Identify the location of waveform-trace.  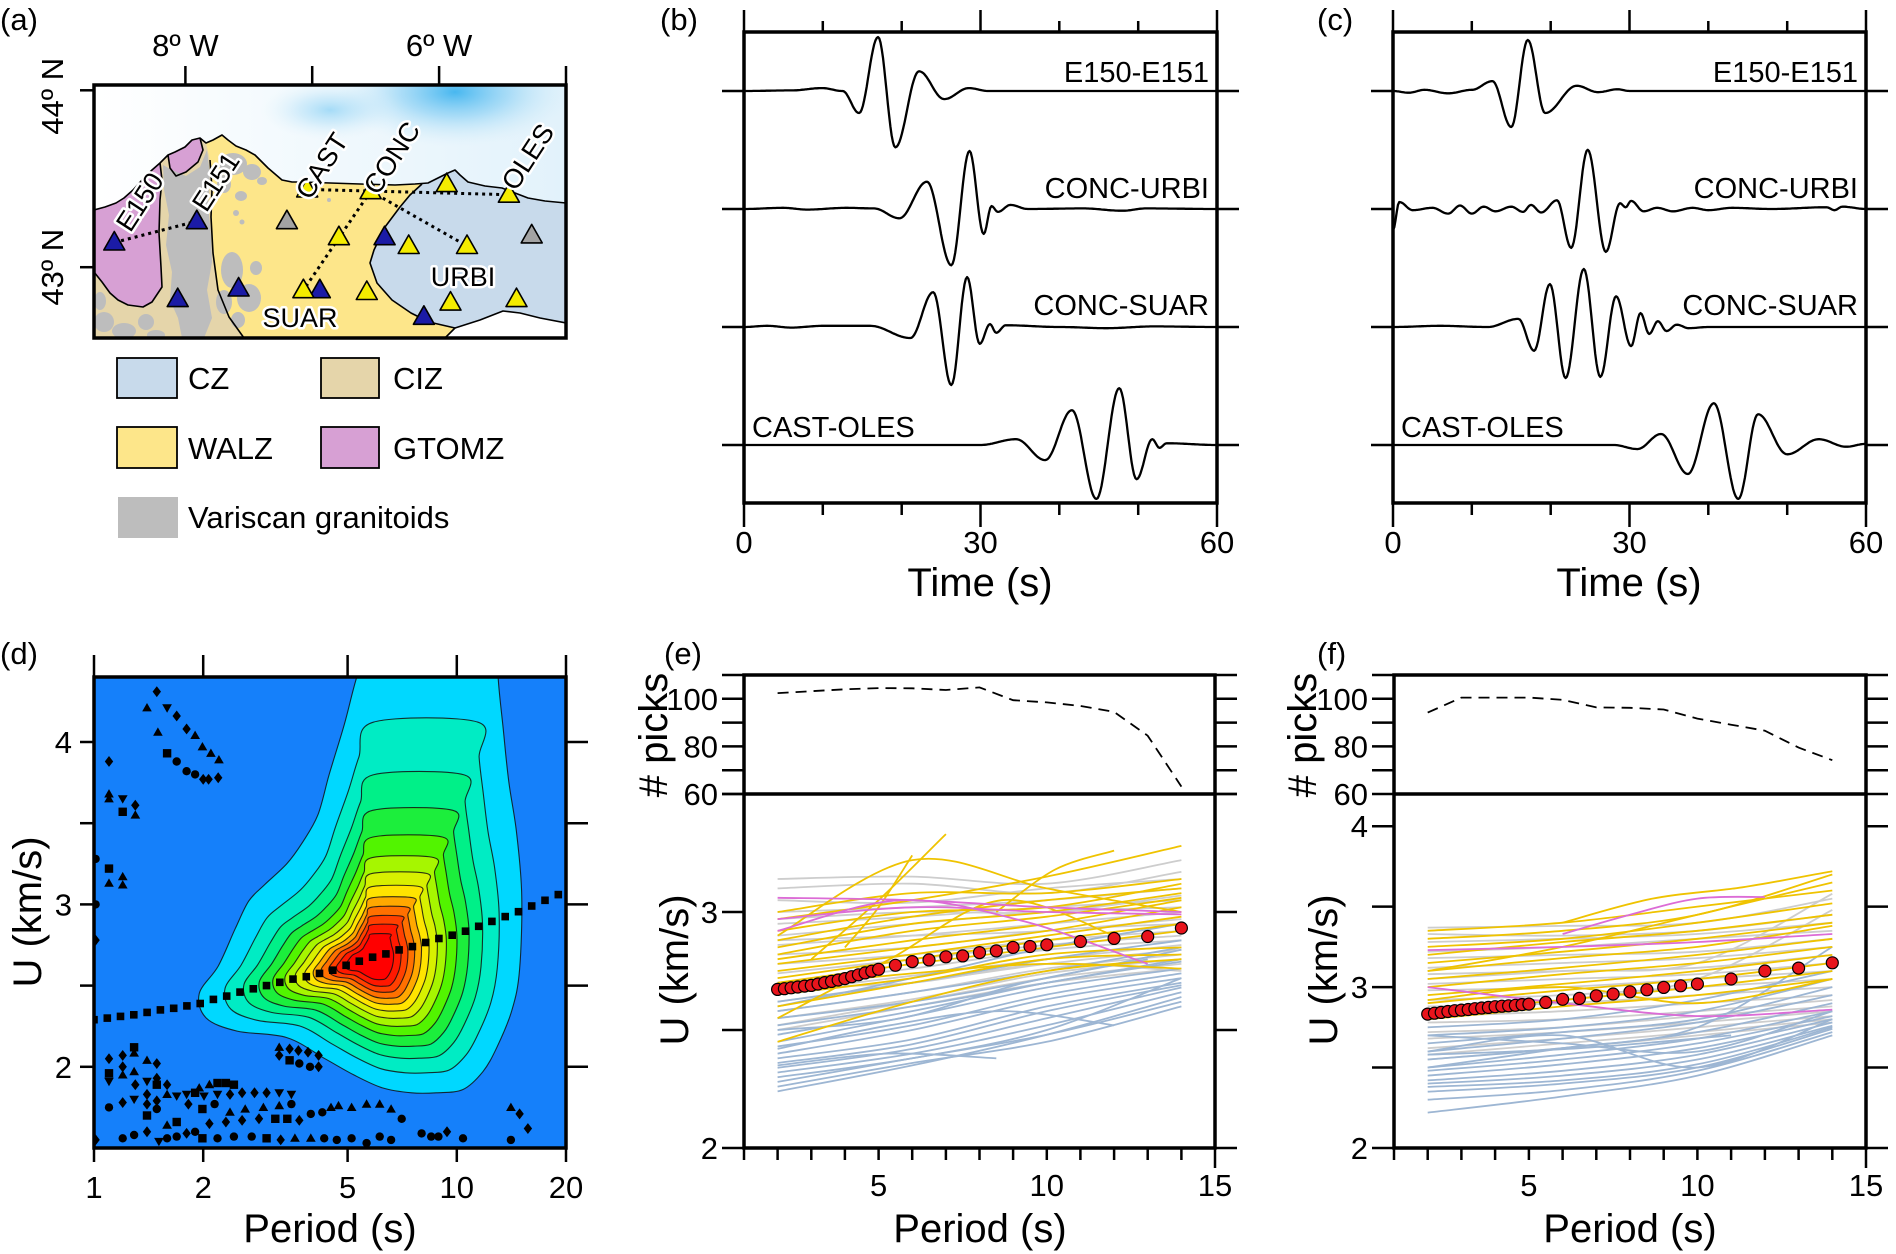
(1628, 201).